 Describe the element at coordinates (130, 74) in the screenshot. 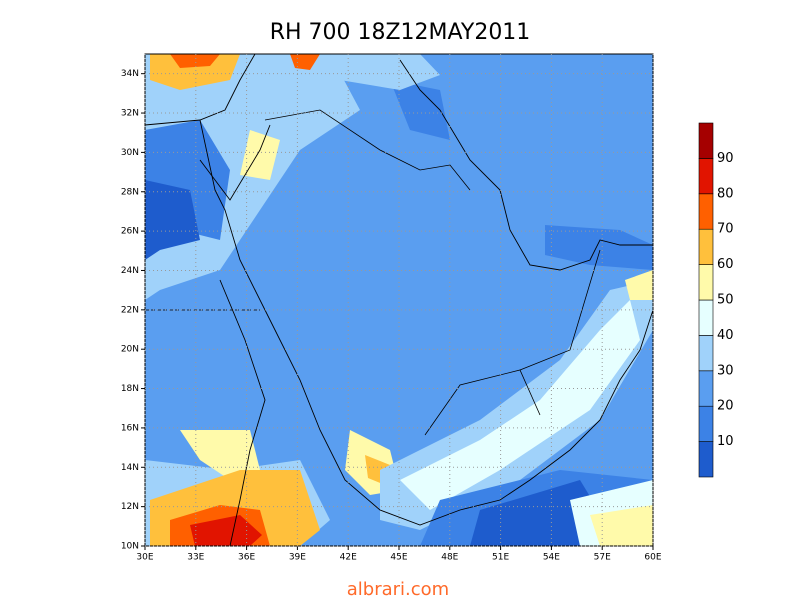

I see `y-tick-label: 34N` at that location.